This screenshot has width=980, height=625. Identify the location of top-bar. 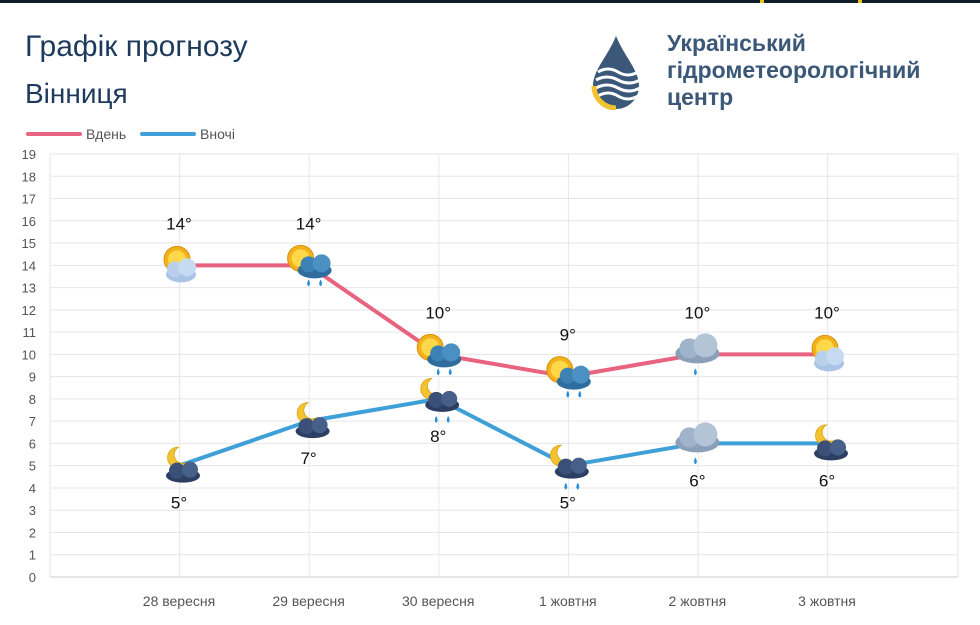
(490, 1).